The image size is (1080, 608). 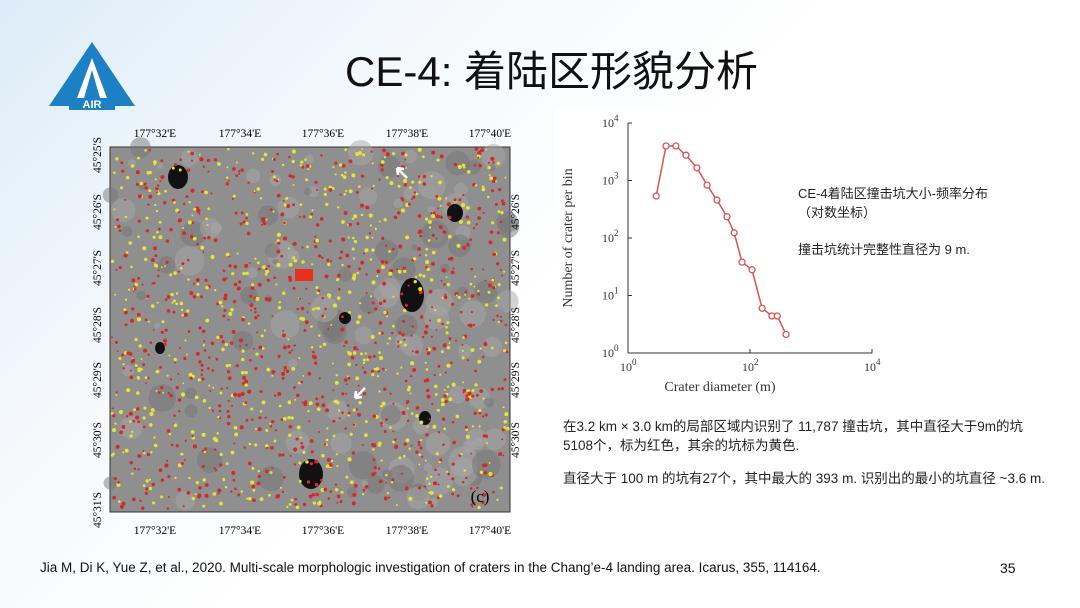 What do you see at coordinates (407, 531) in the screenshot?
I see `longitude-label: 177°38'E` at bounding box center [407, 531].